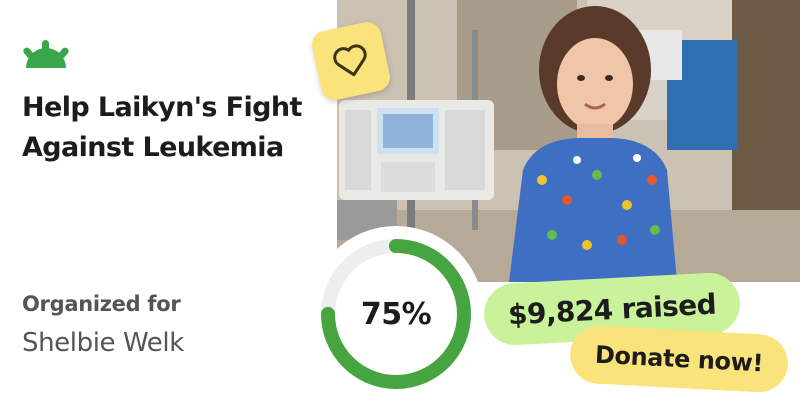 This screenshot has width=800, height=419. I want to click on progress-ring-fill, so click(396, 314).